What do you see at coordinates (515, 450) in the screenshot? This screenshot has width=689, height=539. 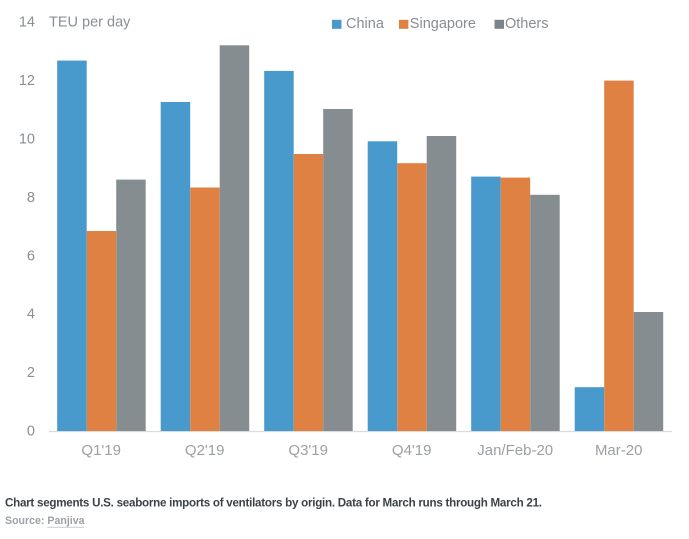 I see `svg-text: Jan/Feb-20` at bounding box center [515, 450].